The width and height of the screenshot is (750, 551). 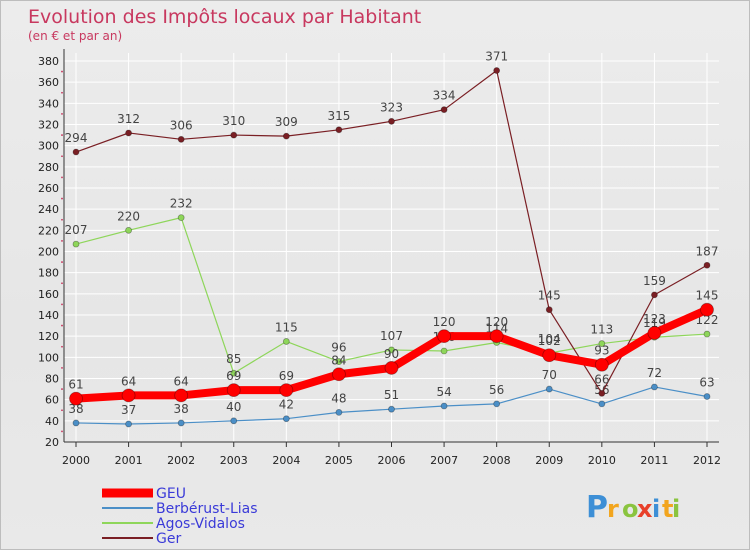 I want to click on data-label: 70, so click(x=549, y=375).